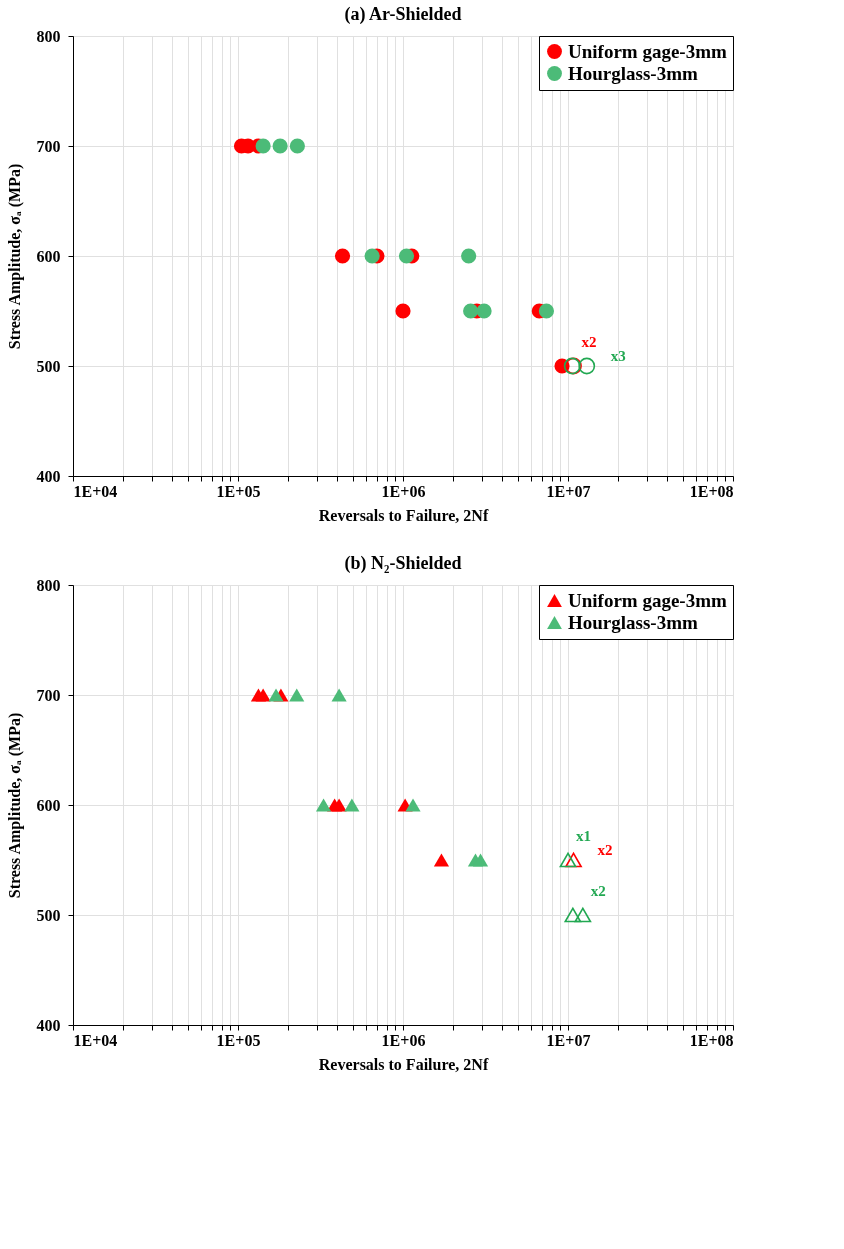  What do you see at coordinates (403, 563) in the screenshot?
I see `chart-title: (b) N₂-Shielded` at bounding box center [403, 563].